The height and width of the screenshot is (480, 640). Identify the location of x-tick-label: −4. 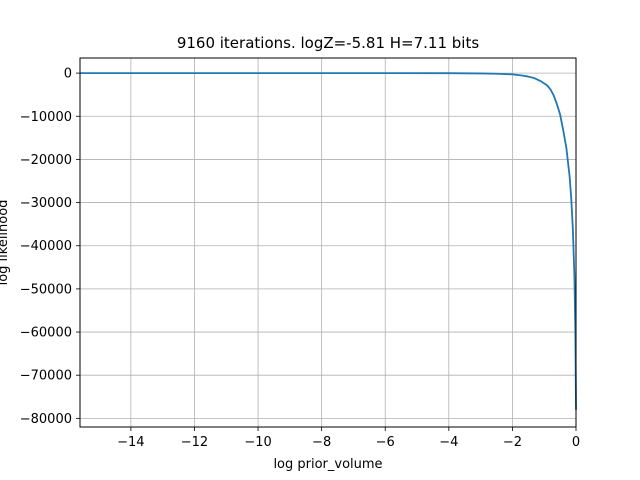
(448, 442).